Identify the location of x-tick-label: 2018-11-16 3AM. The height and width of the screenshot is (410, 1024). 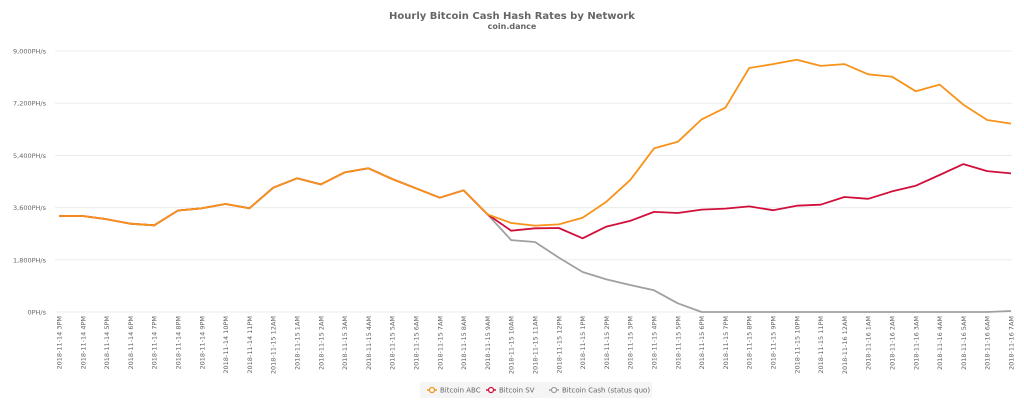
(916, 343).